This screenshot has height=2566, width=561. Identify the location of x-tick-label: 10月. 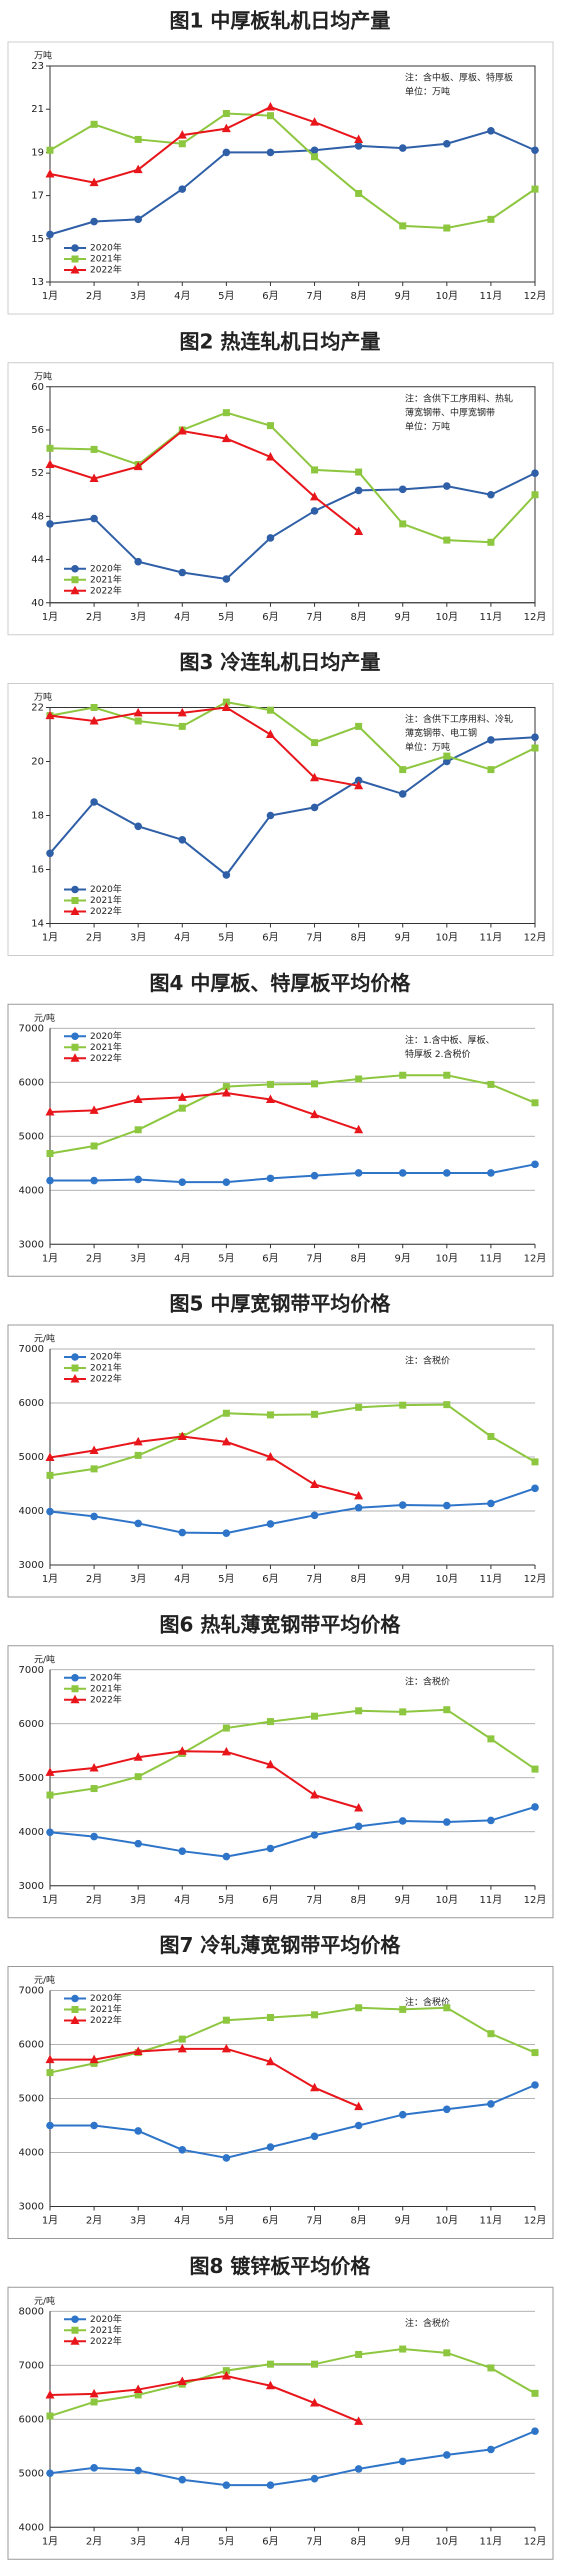
(446, 296).